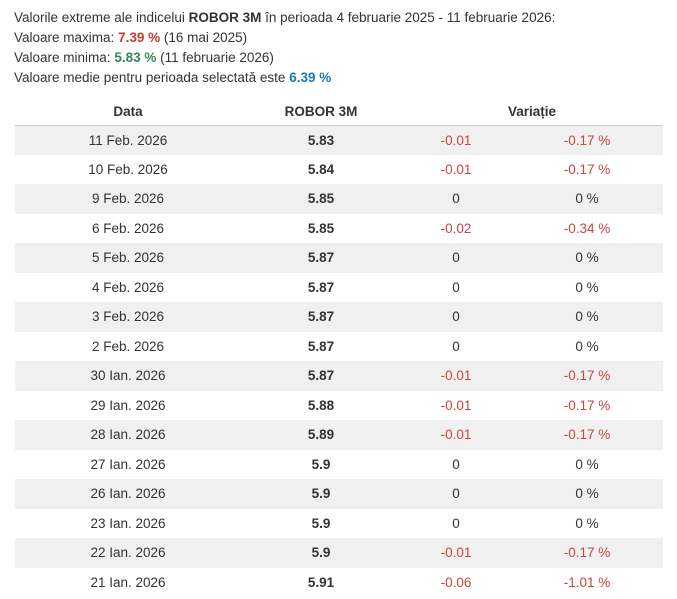  Describe the element at coordinates (128, 317) in the screenshot. I see `date-cell: 3 Feb. 2026` at that location.